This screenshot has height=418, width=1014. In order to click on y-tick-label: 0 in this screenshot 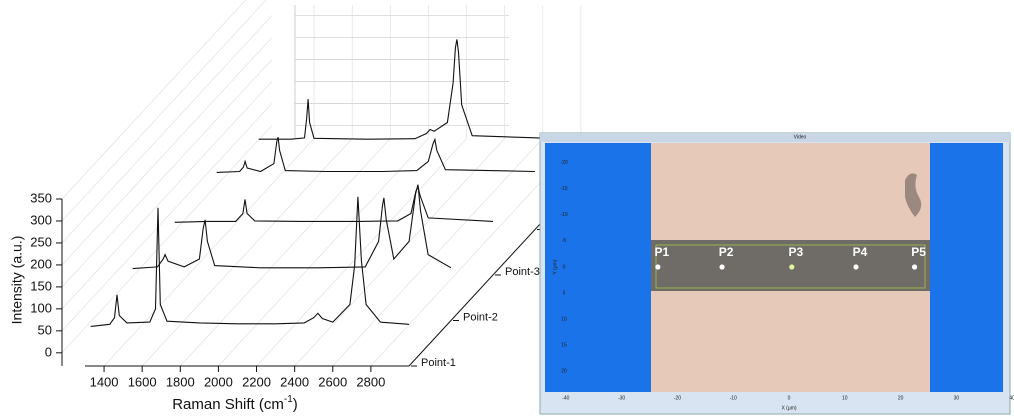, I will do `click(48, 351)`.